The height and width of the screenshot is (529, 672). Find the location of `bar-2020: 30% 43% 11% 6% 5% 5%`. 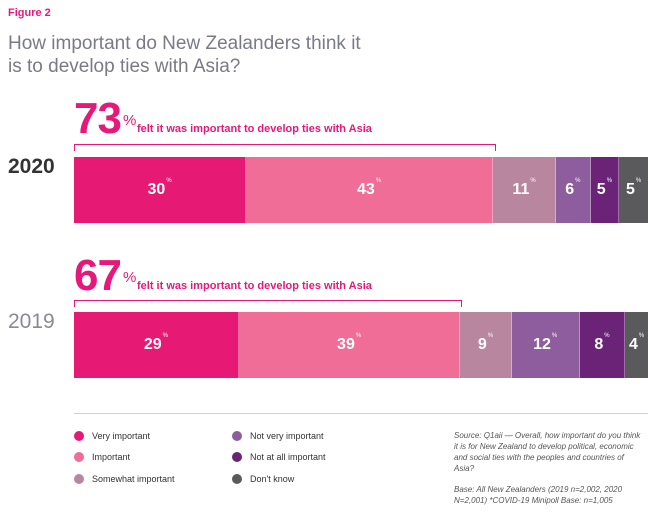

bar-2020: 30% 43% 11% 6% 5% 5% is located at coordinates (361, 190).